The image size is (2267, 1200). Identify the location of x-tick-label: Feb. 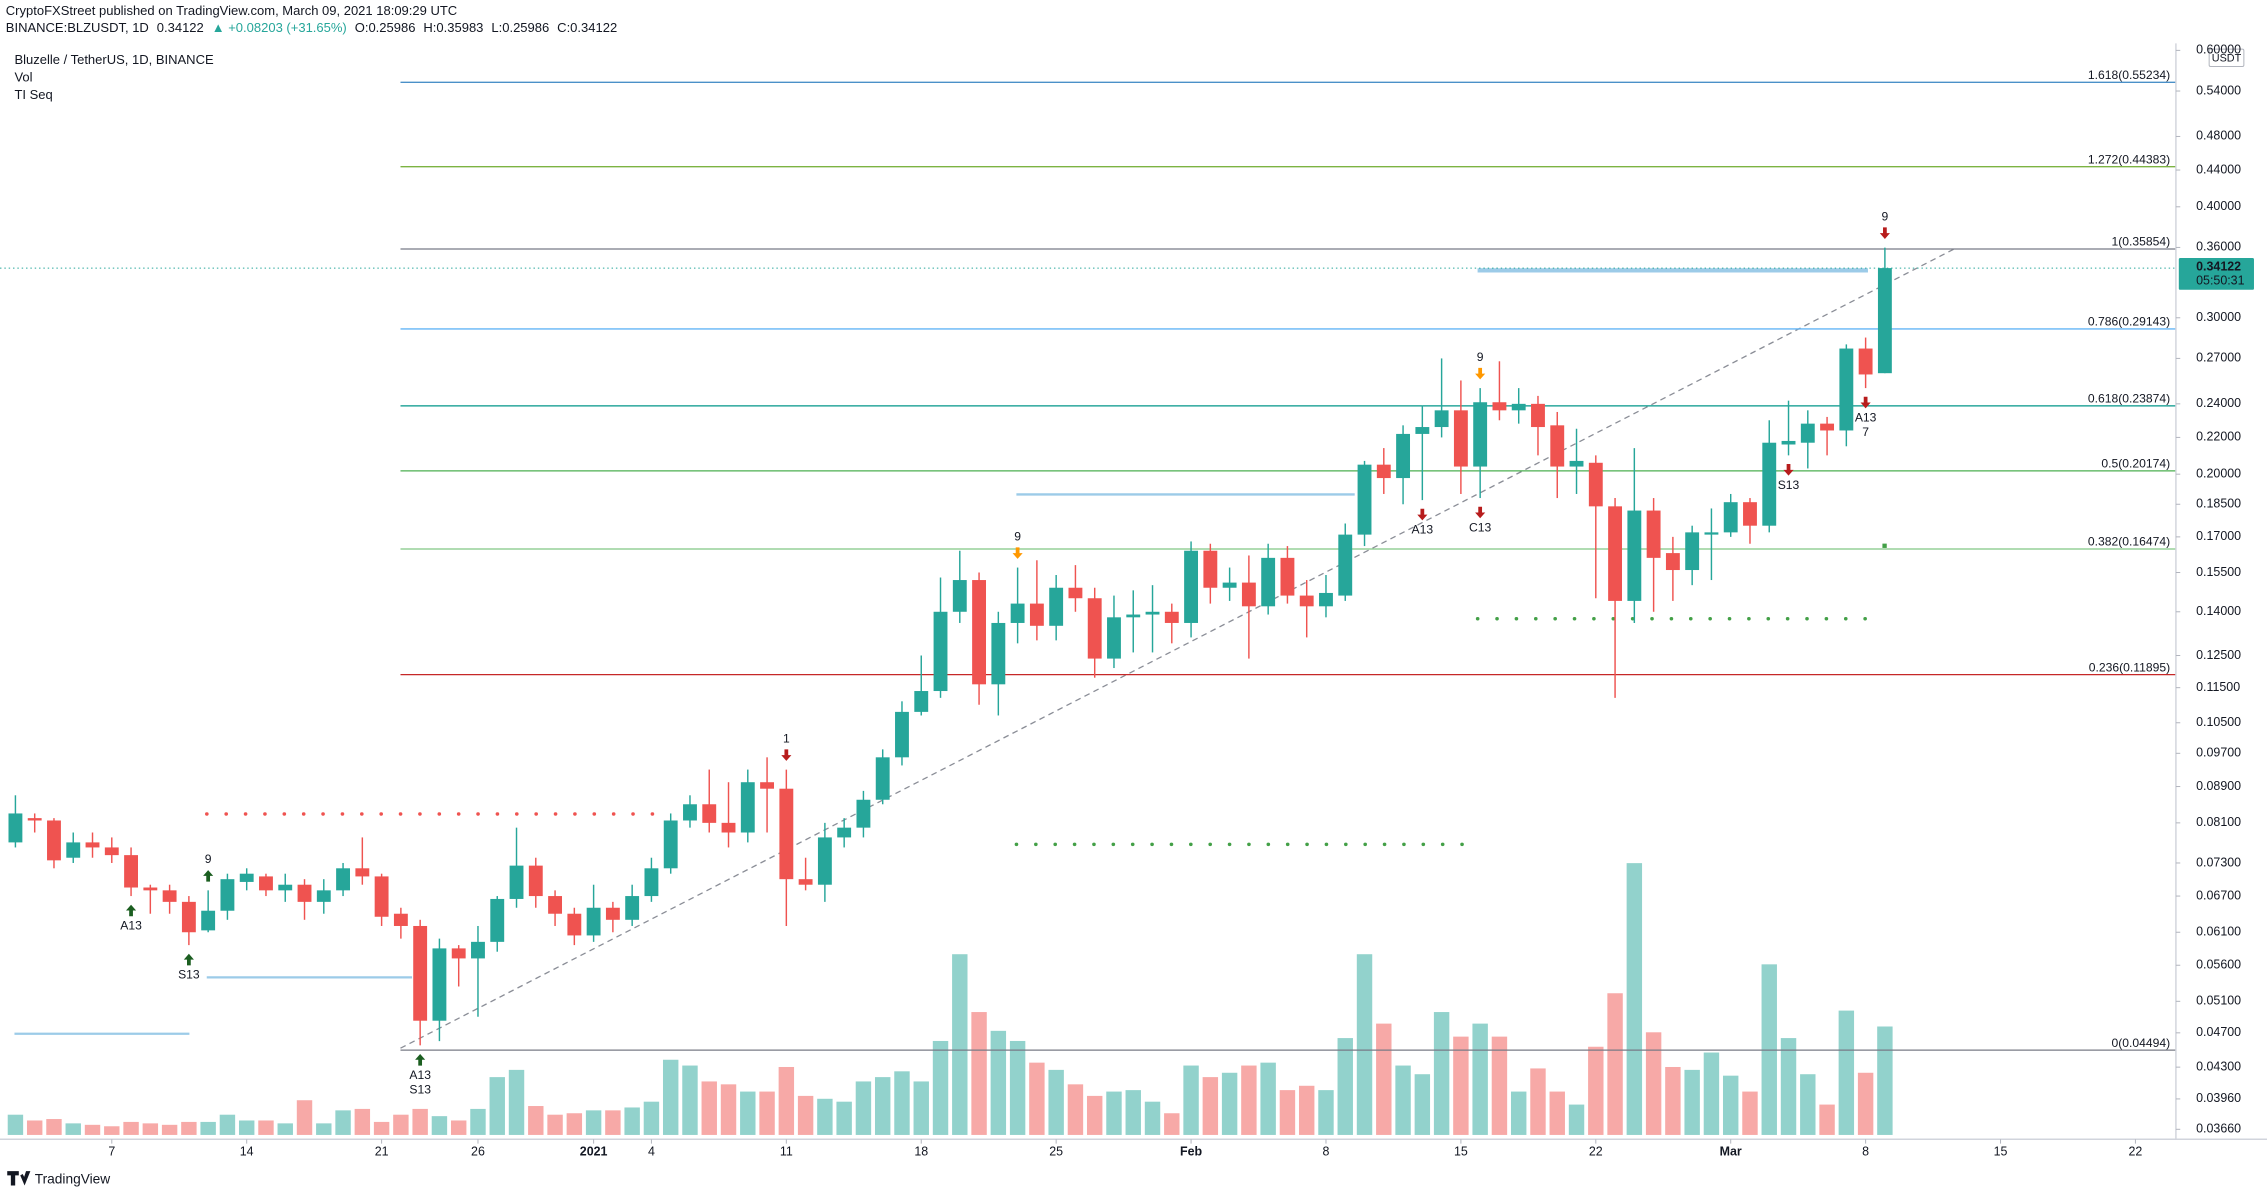
(1191, 1152).